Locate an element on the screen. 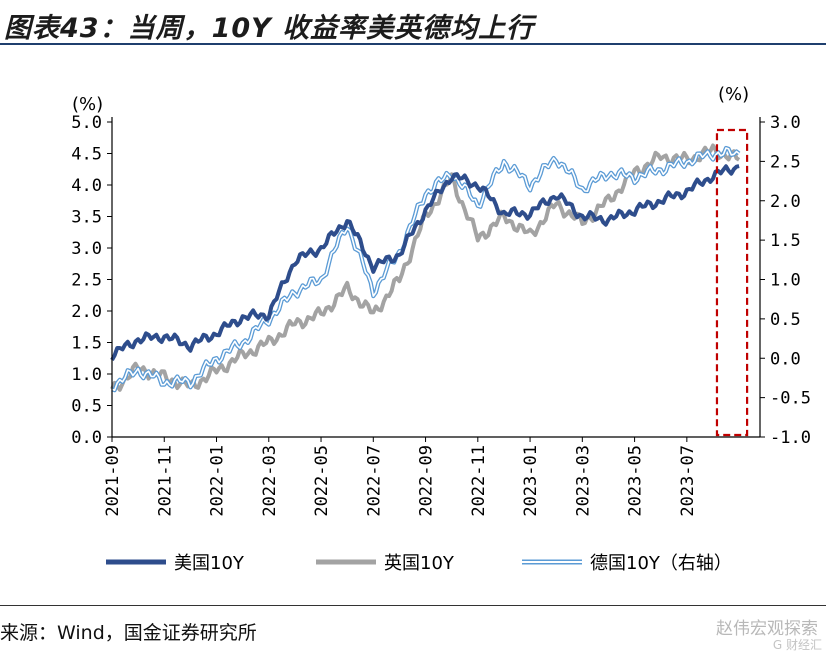 The width and height of the screenshot is (826, 653). right-tick-label: -0.5 is located at coordinates (790, 399).